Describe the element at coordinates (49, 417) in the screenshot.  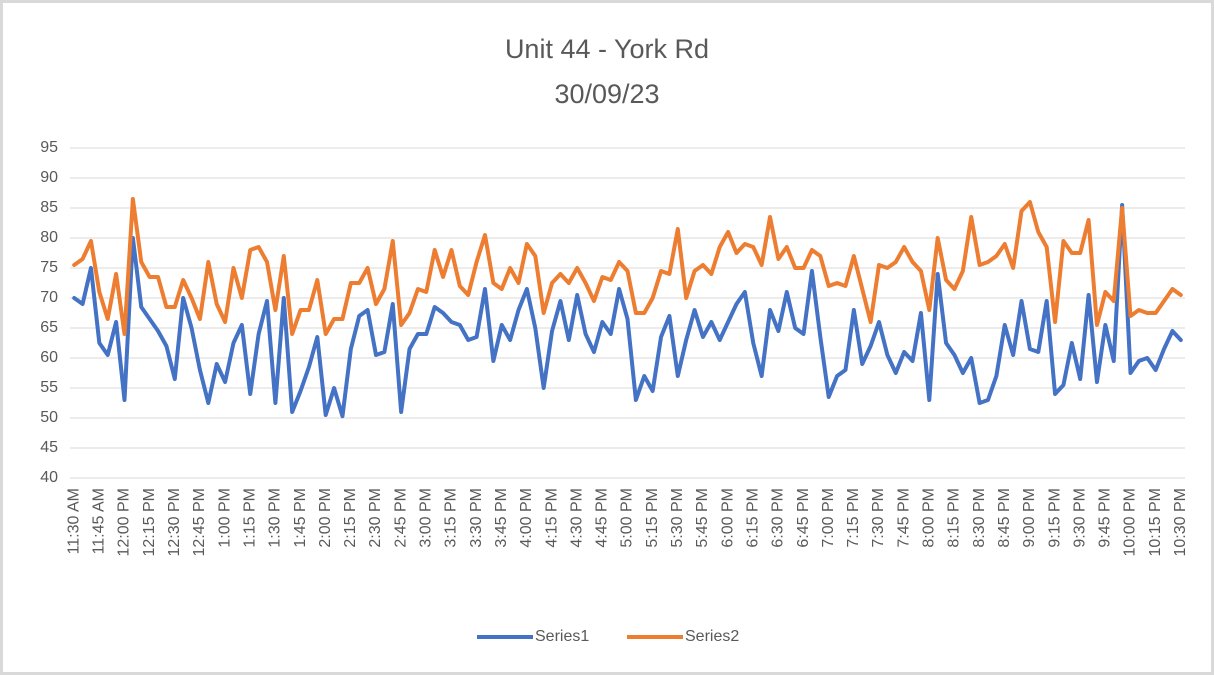
I see `y-tick-label: 50` at that location.